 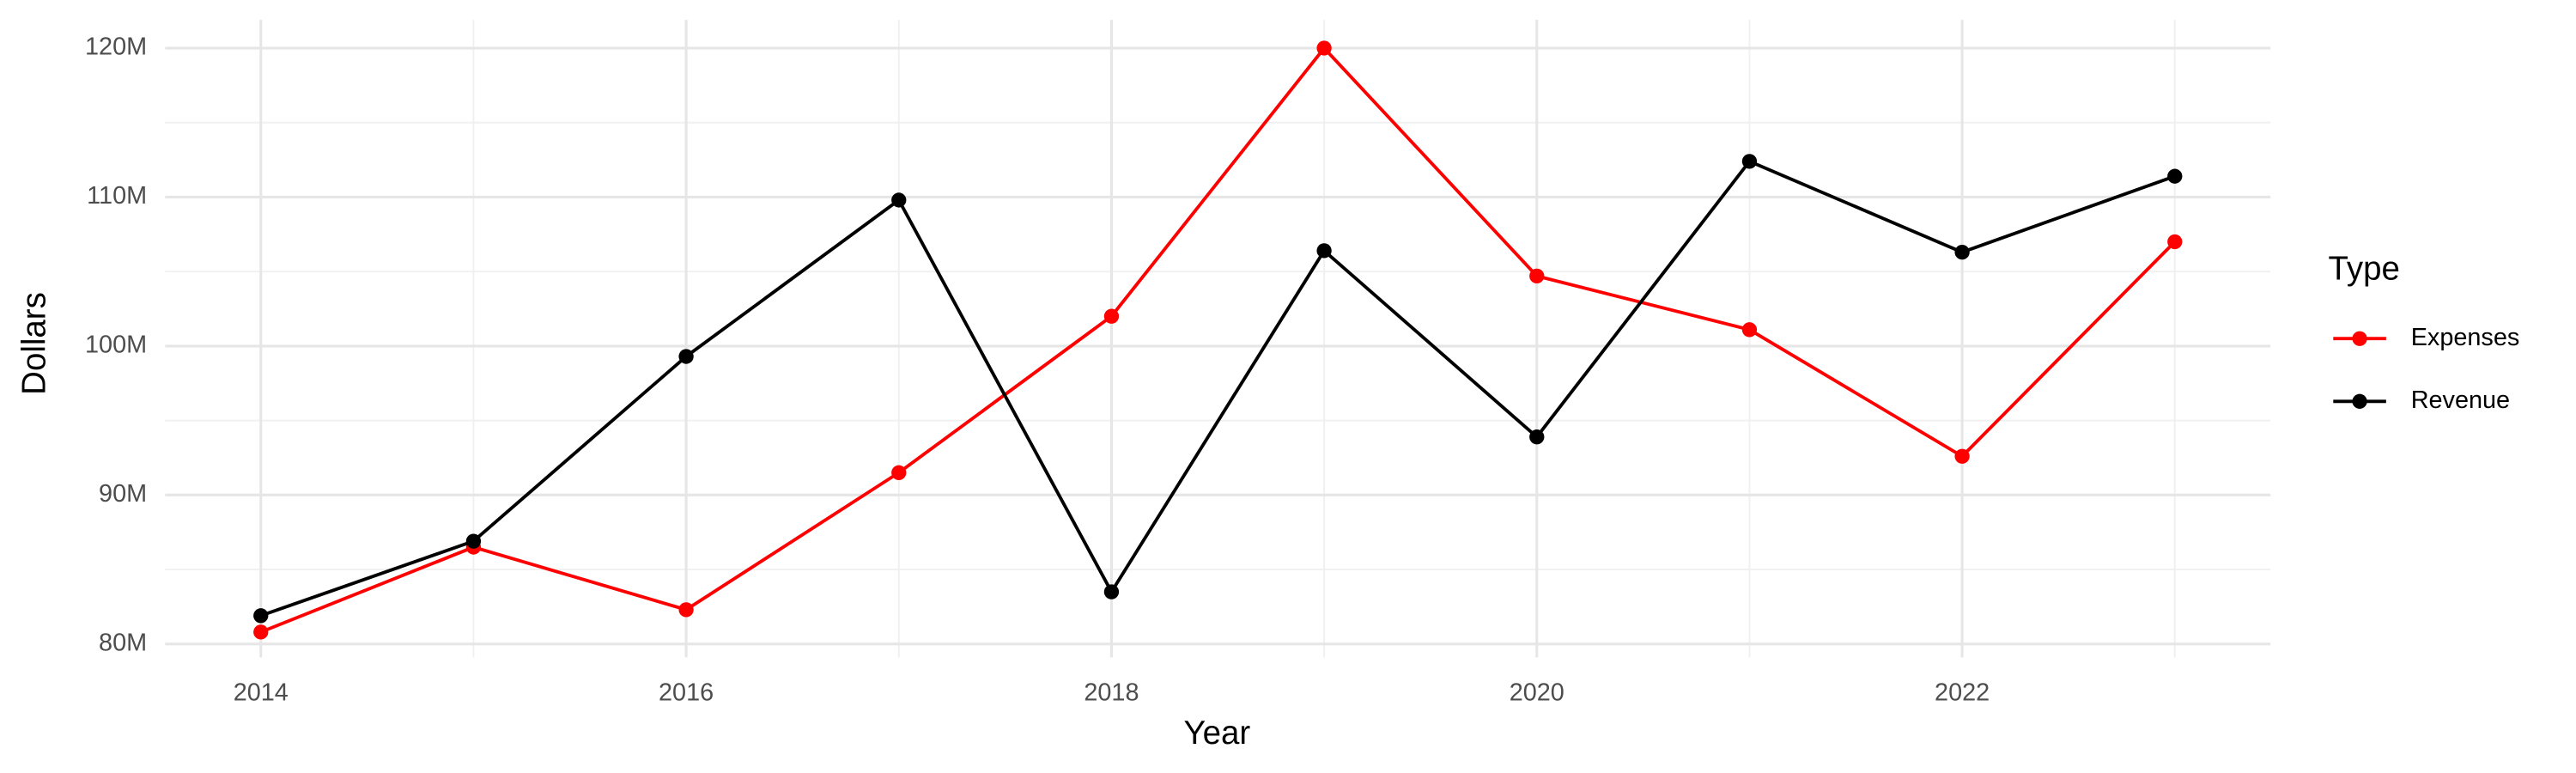 What do you see at coordinates (2465, 337) in the screenshot?
I see `legend-label: Expenses` at bounding box center [2465, 337].